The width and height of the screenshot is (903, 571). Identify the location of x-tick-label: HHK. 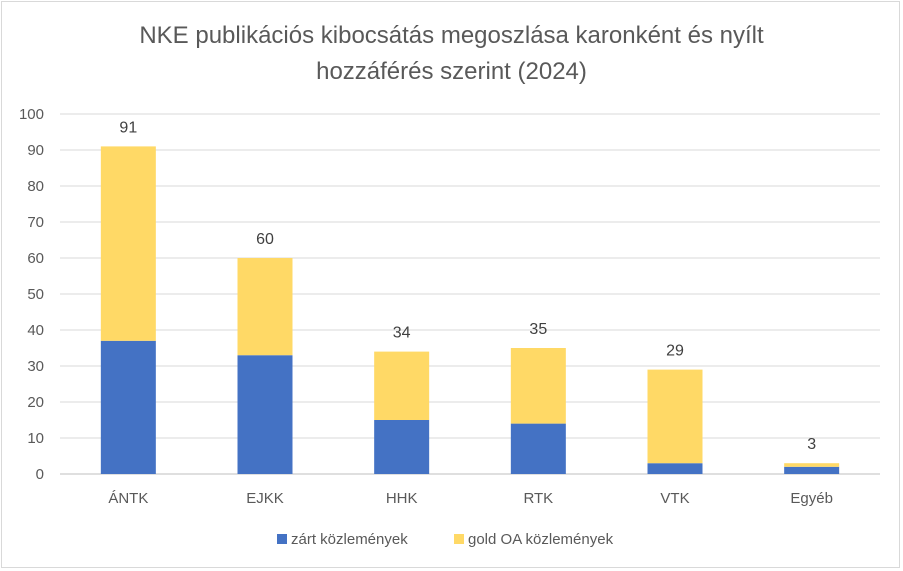
(402, 498).